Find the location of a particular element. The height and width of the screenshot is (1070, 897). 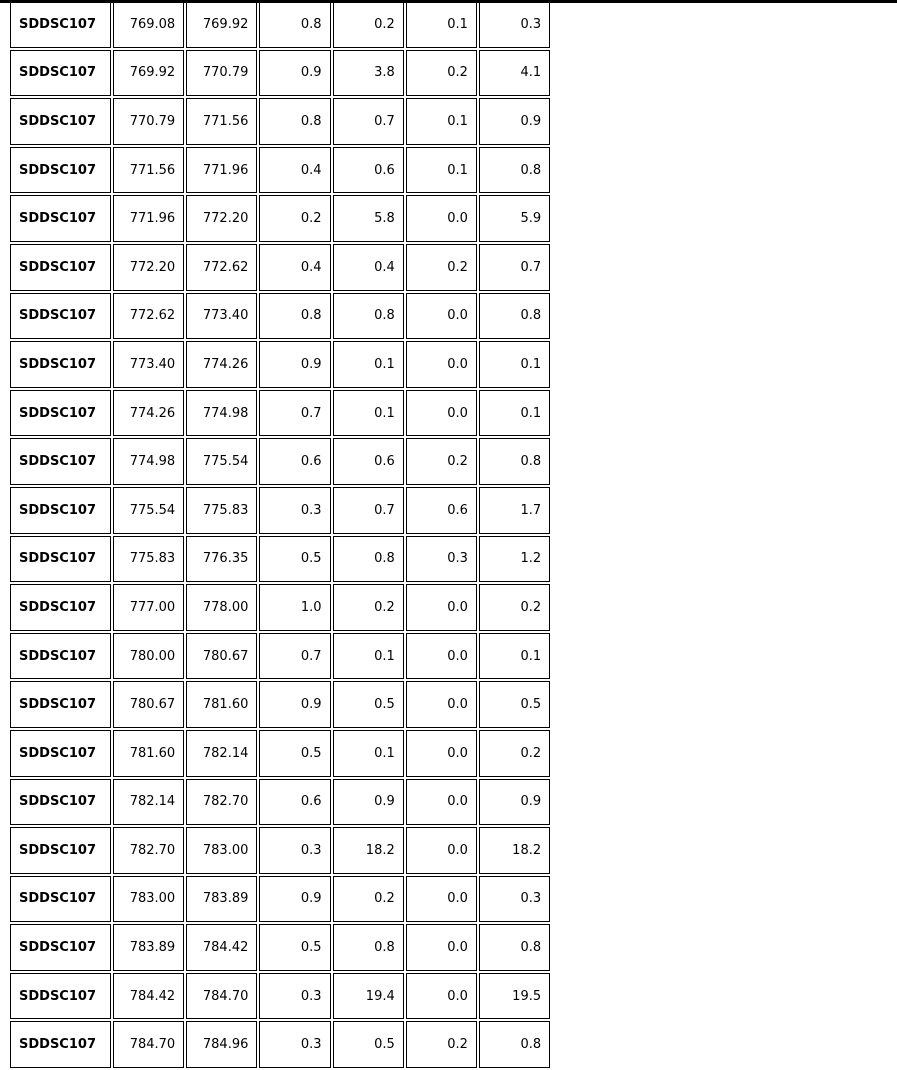

table-row: SDDSC107 783.89 784.42 0.5 0.8 0.0 0.8 is located at coordinates (280, 947).